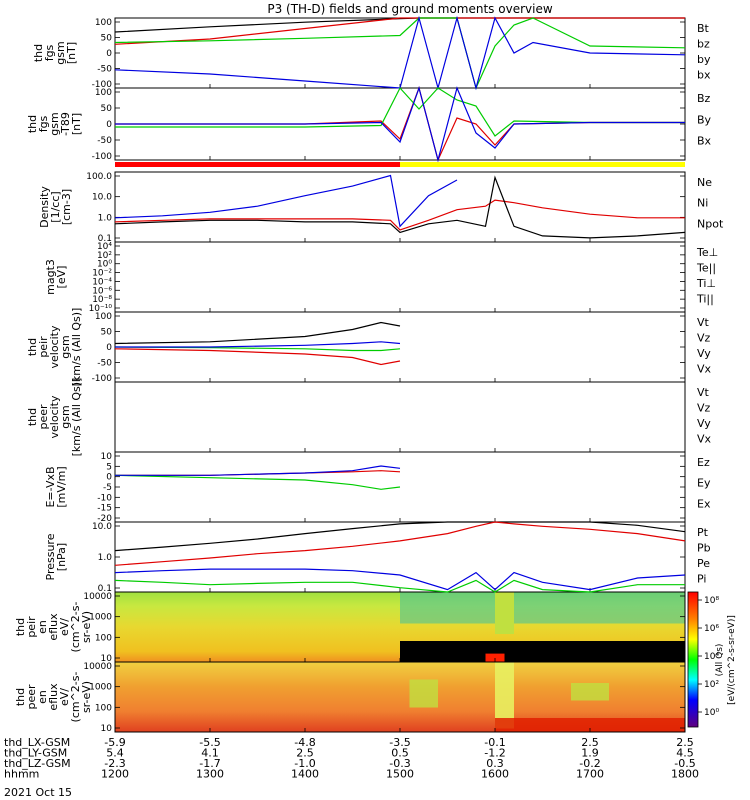 The width and height of the screenshot is (750, 800). What do you see at coordinates (56, 556) in the screenshot?
I see `panel-ylabel: Pressure[nPa]` at bounding box center [56, 556].